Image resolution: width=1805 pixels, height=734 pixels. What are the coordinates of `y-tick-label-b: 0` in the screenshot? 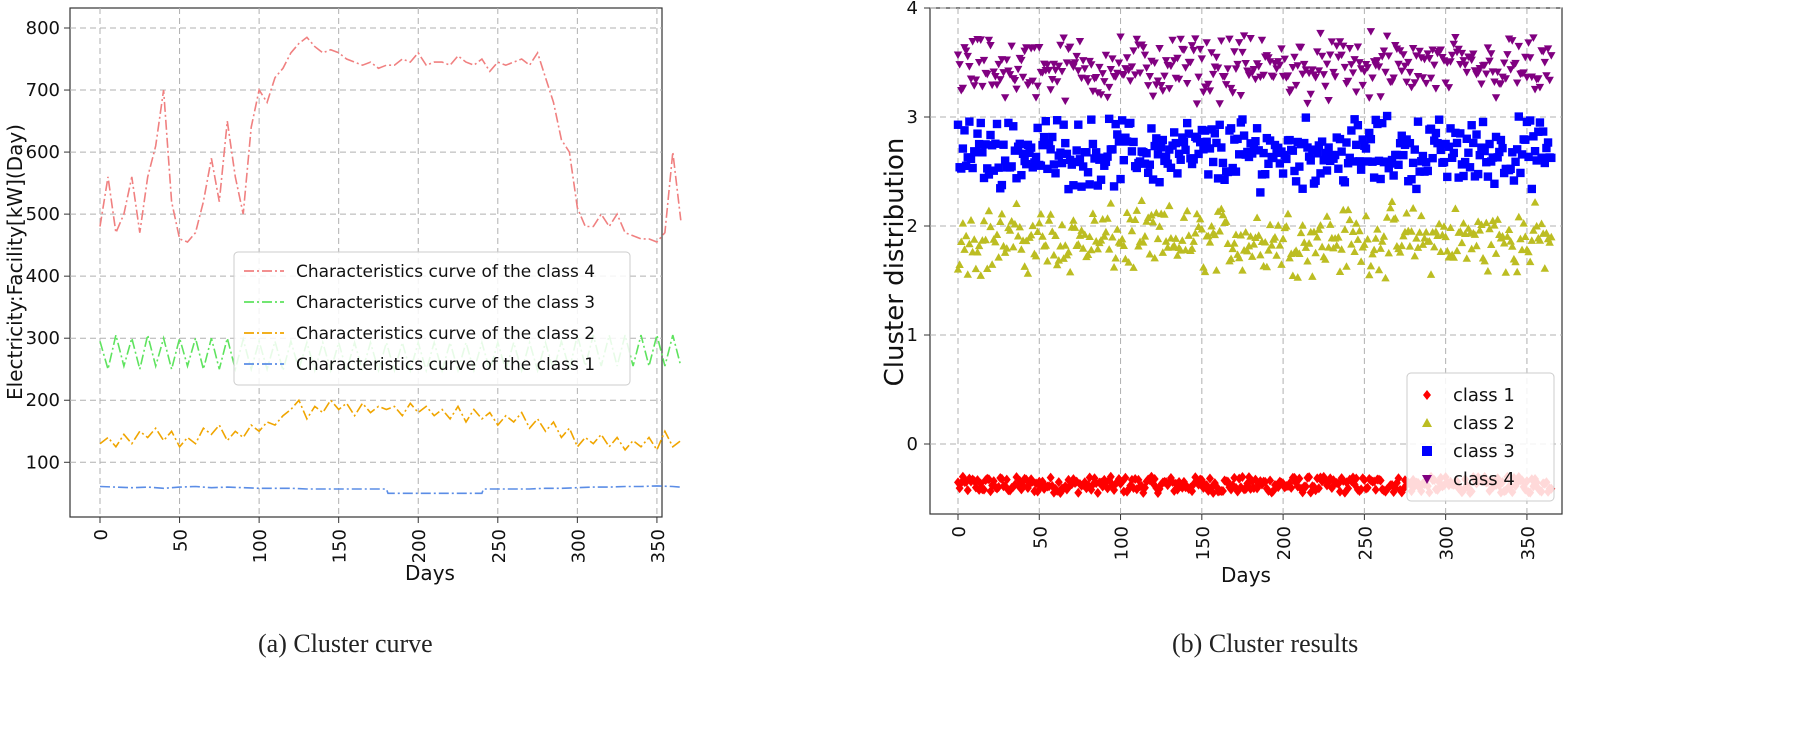 It's located at (912, 444).